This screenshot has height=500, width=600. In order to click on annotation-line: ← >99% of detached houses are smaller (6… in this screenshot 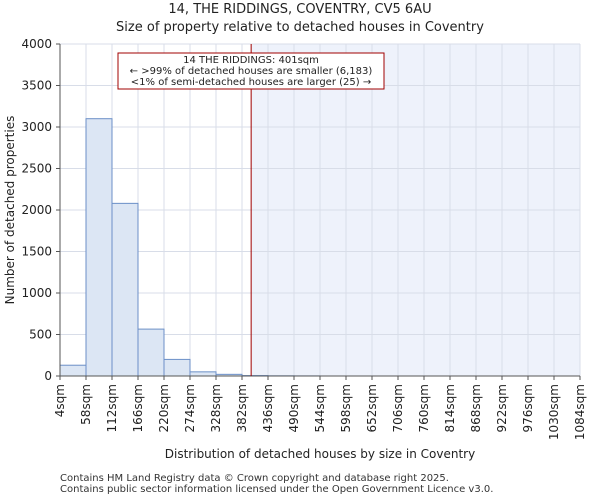, I will do `click(251, 71)`.